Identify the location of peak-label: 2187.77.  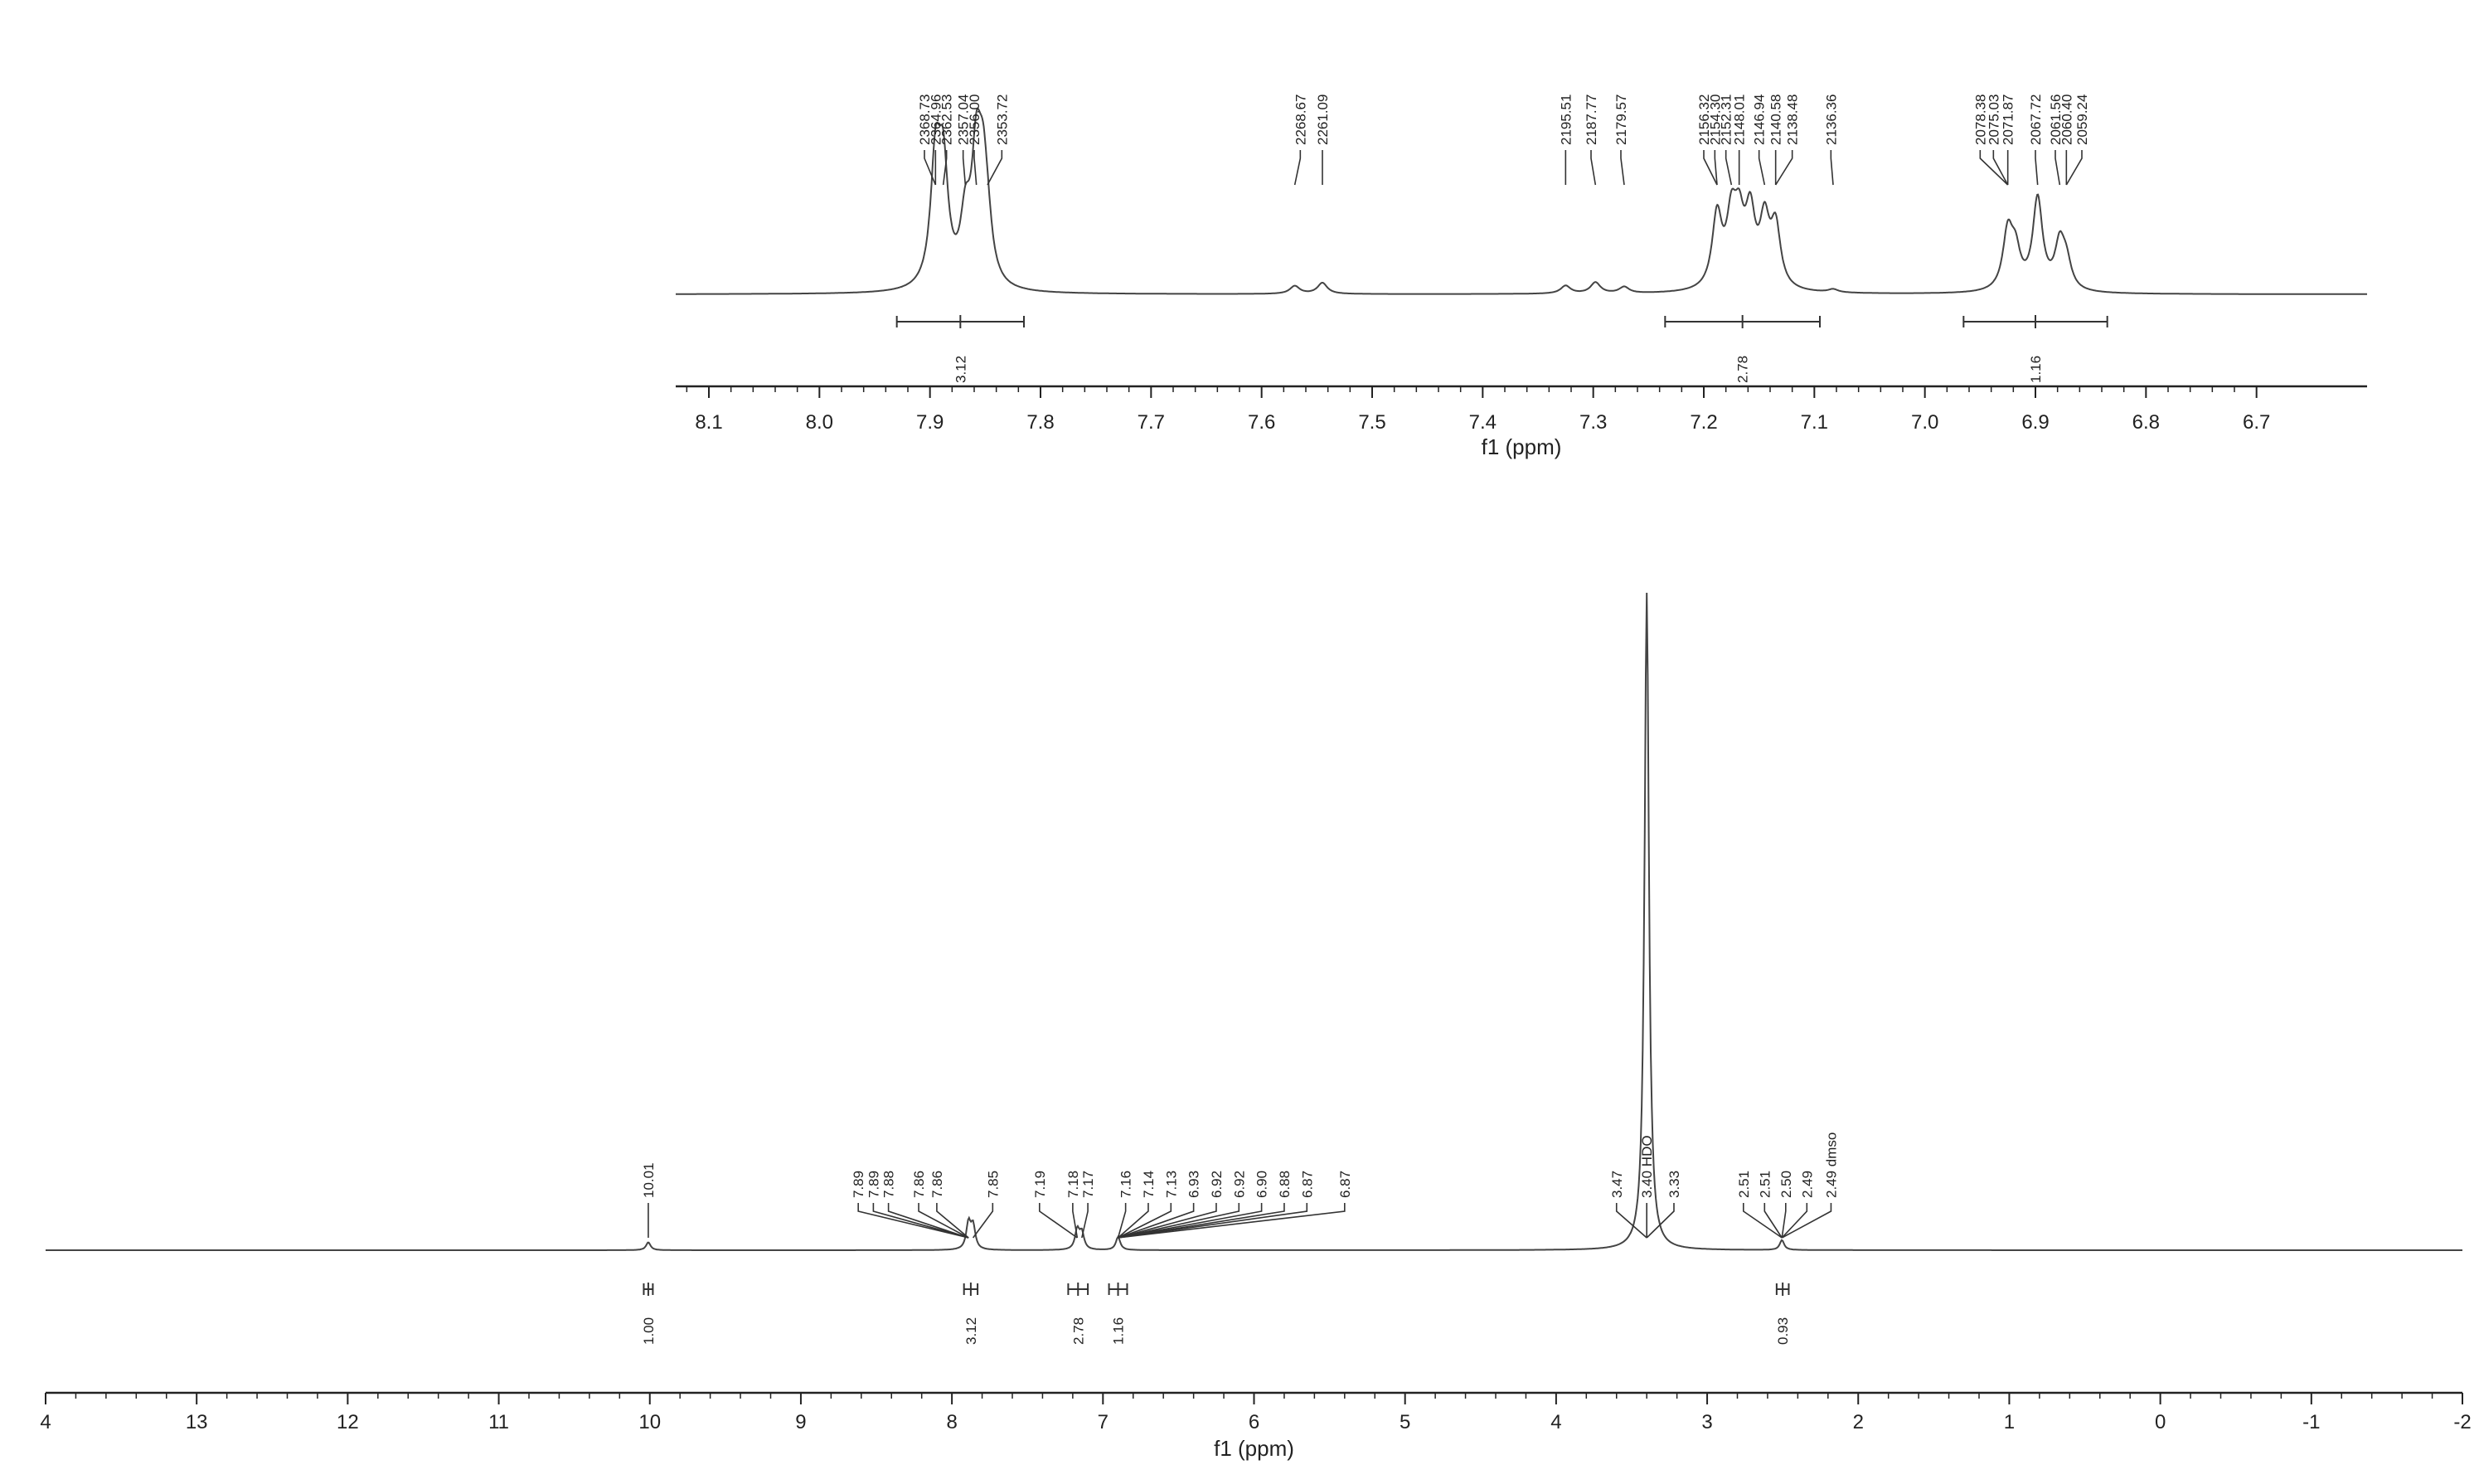
(1591, 120).